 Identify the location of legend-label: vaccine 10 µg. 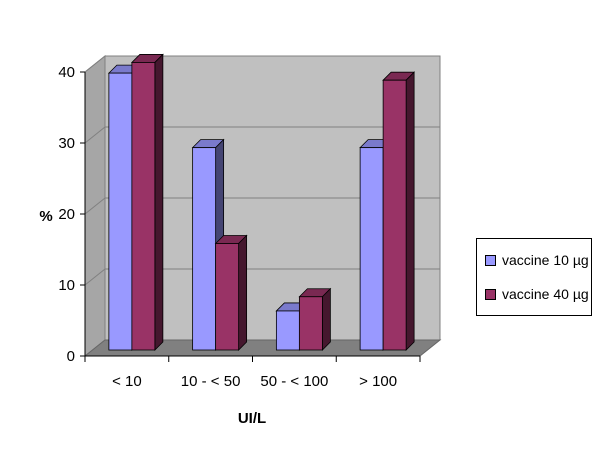
(545, 260).